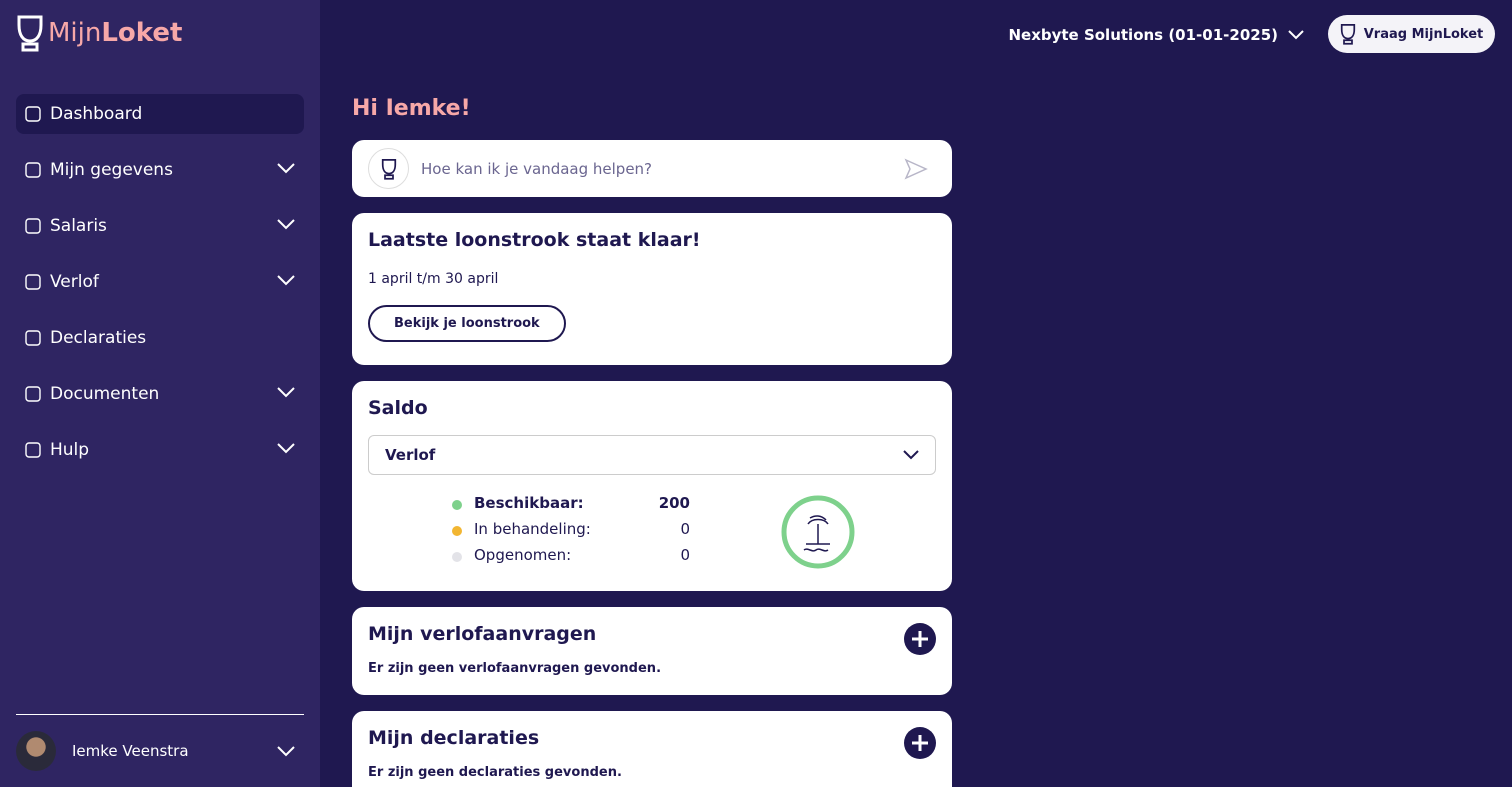 The width and height of the screenshot is (1512, 787). I want to click on balance-value: 200, so click(674, 503).